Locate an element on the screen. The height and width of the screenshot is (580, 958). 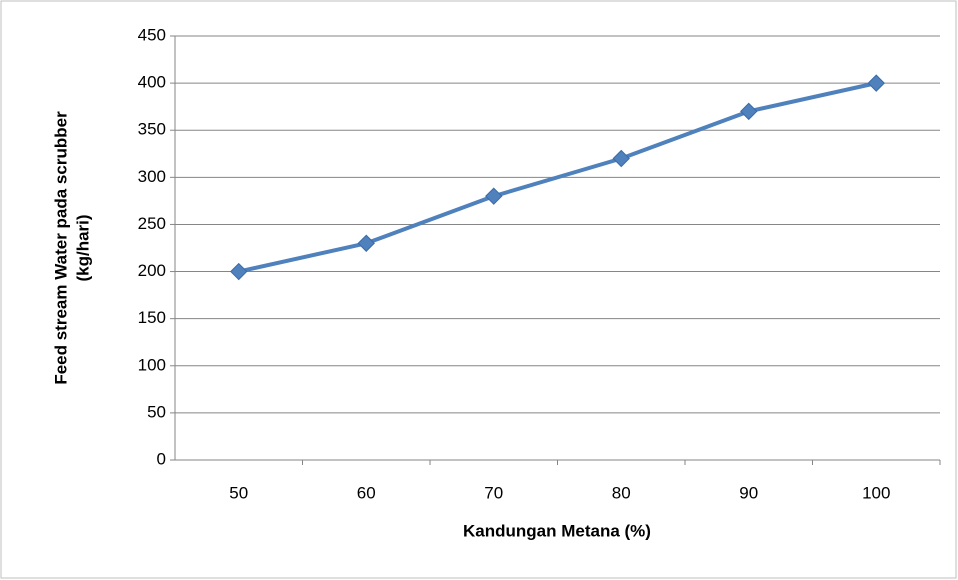
x-tick-label: 60 is located at coordinates (366, 492).